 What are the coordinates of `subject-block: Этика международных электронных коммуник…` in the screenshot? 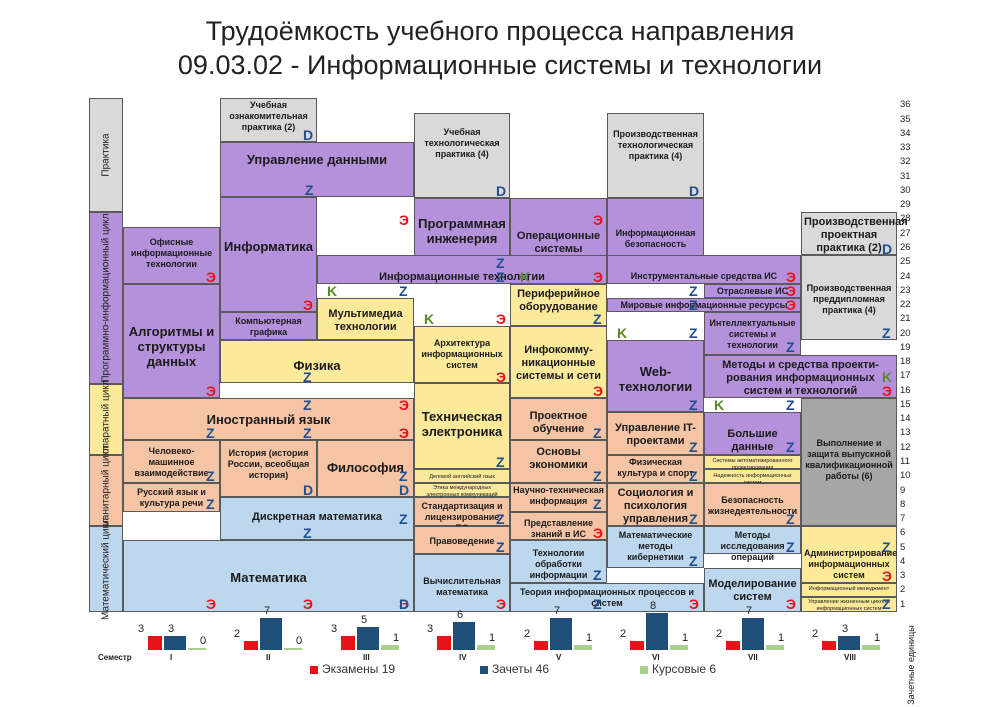 It's located at (462, 490).